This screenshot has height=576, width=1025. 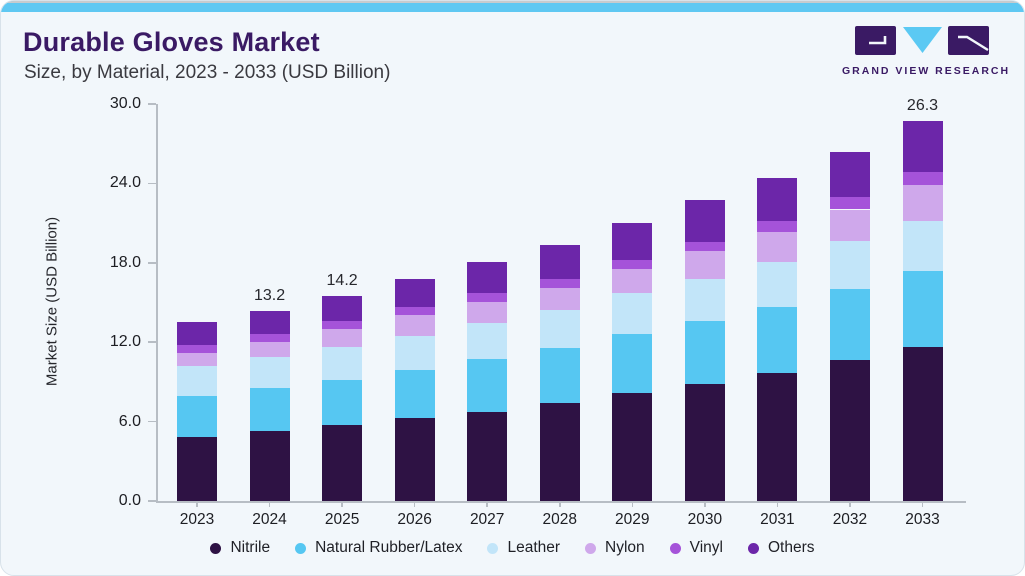 What do you see at coordinates (250, 547) in the screenshot?
I see `legend-label: Nitrile` at bounding box center [250, 547].